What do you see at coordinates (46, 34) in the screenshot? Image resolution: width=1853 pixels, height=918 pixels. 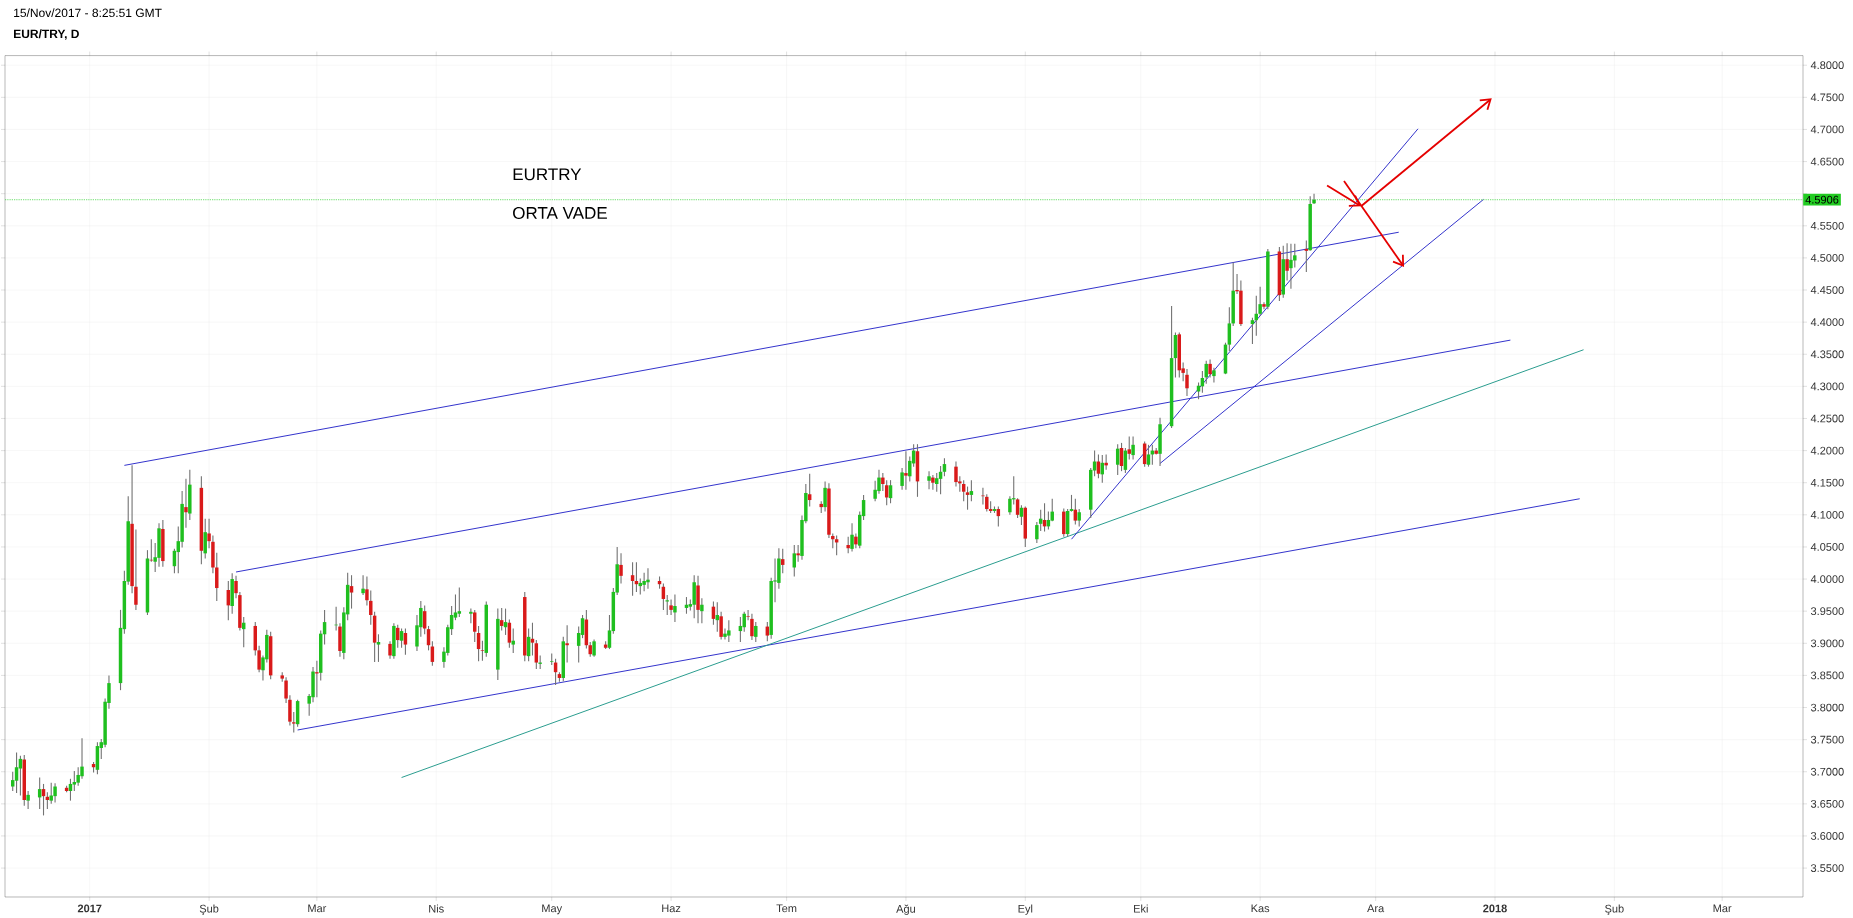 I see `chart-title: EUR/TRY, D` at bounding box center [46, 34].